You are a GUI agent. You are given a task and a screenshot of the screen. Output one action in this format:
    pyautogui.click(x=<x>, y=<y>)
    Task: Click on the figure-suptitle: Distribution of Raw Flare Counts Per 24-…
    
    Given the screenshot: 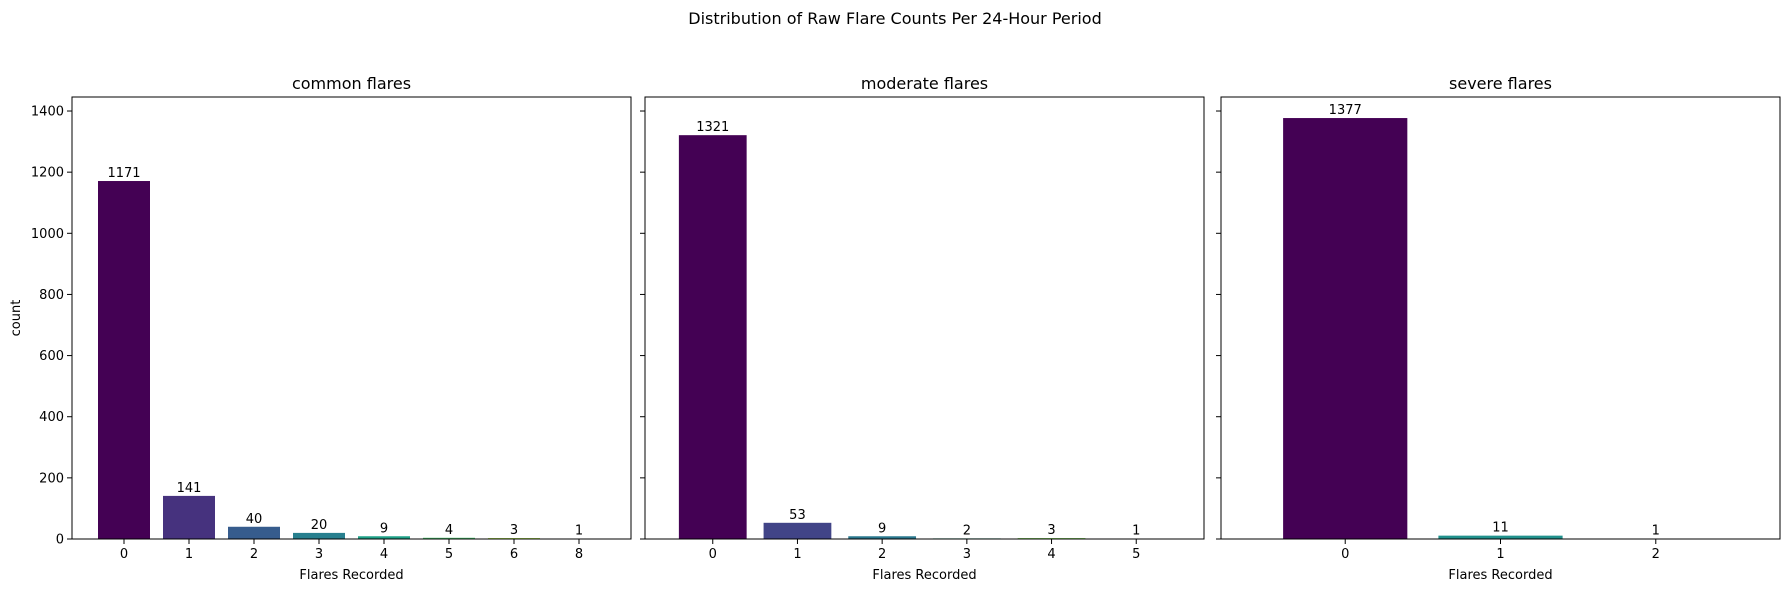 What is the action you would take?
    pyautogui.click(x=894, y=18)
    